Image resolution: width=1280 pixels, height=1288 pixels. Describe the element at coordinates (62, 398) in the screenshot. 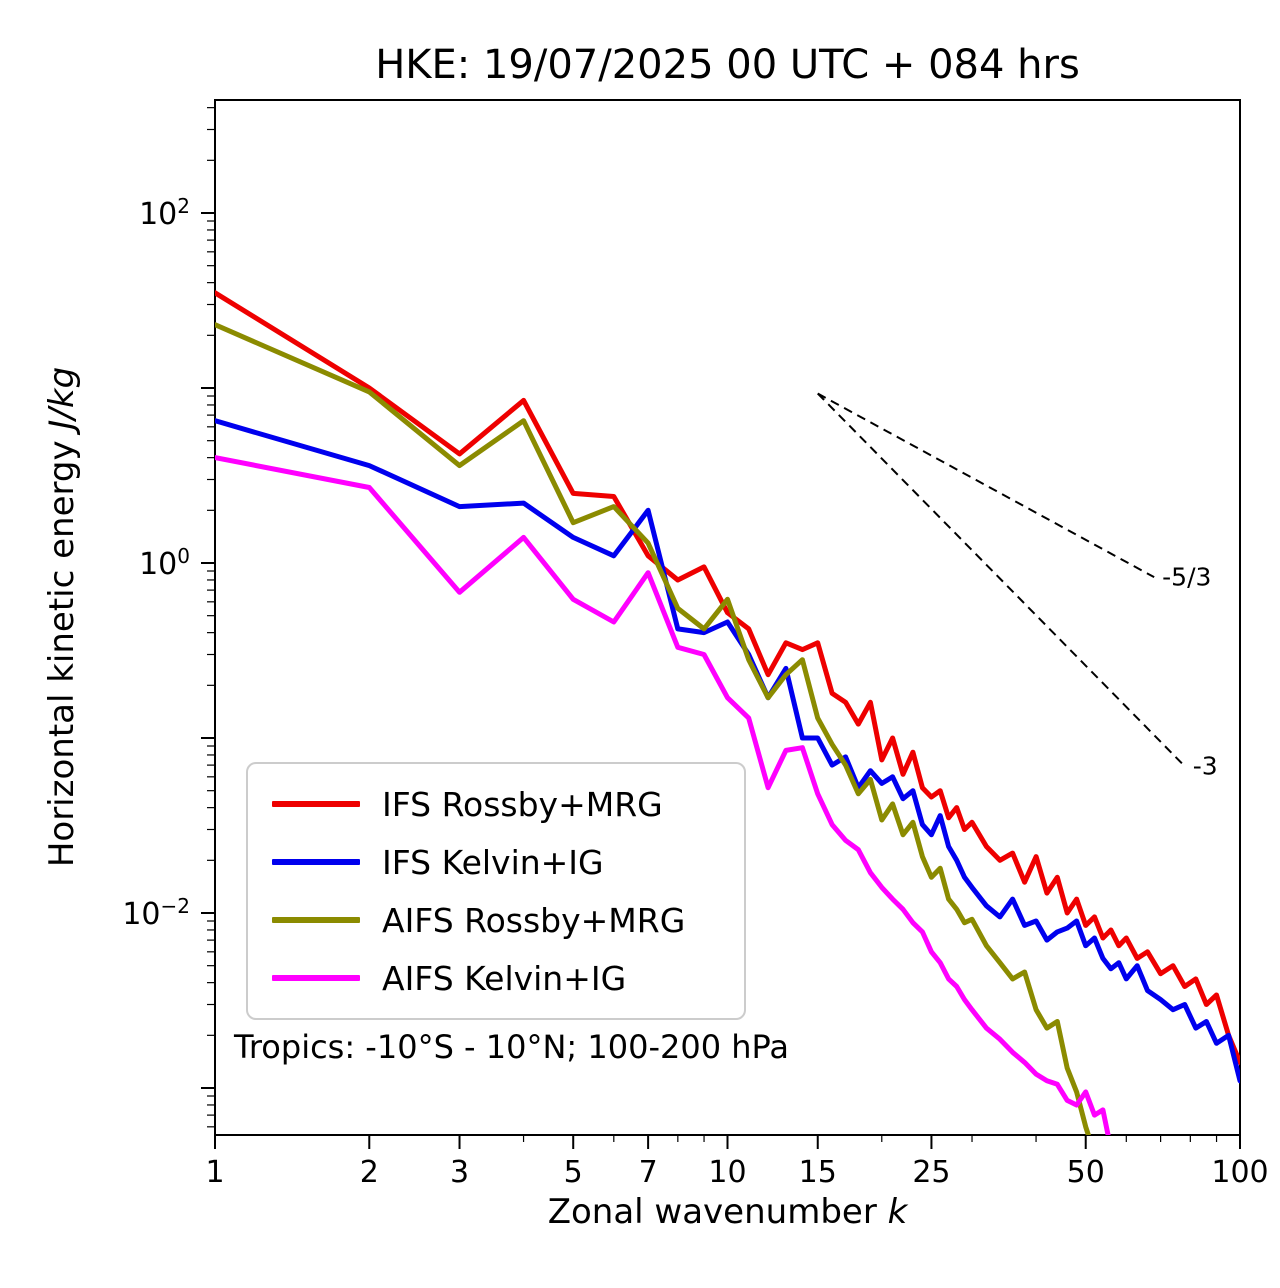

I see `y-axis-label-units: J/kg` at that location.